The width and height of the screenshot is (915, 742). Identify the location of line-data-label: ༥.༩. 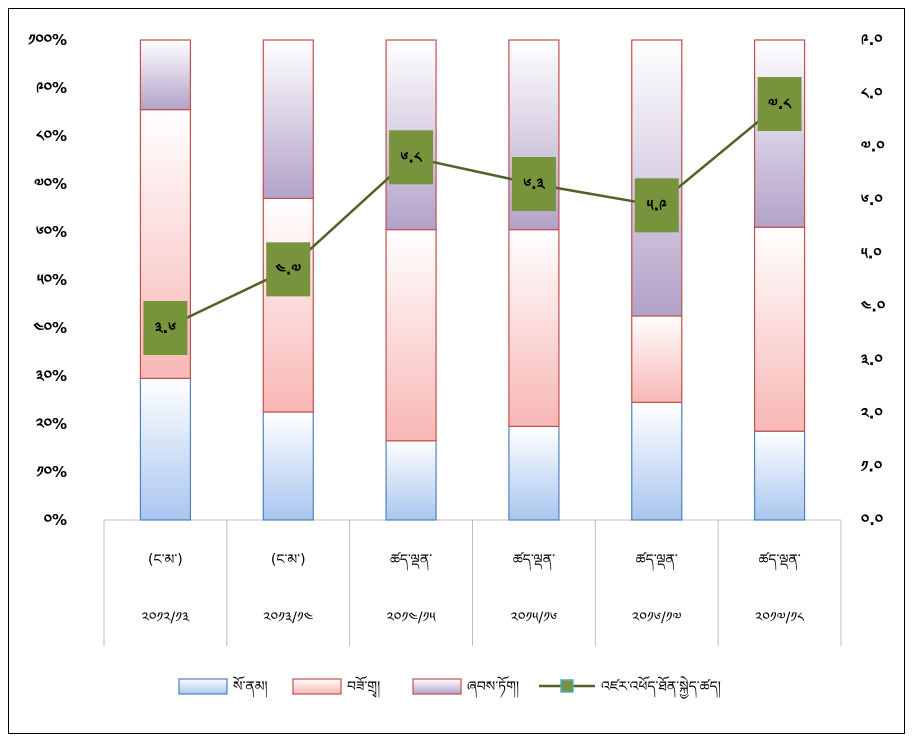
(657, 205).